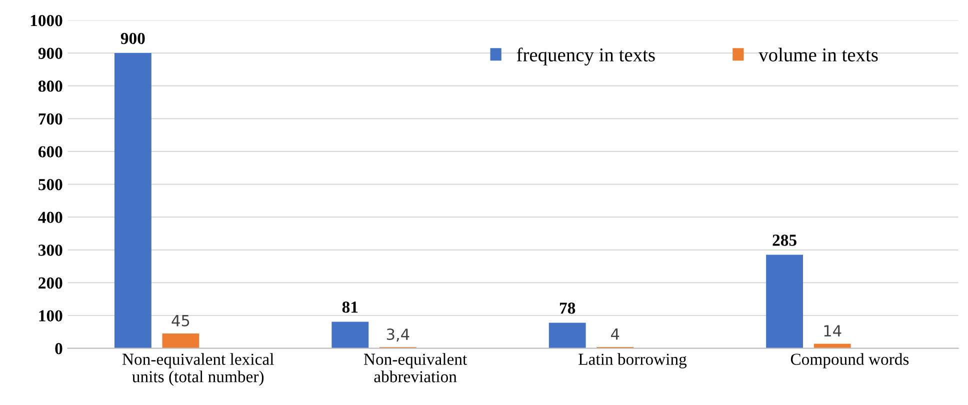 This screenshot has width=968, height=405. I want to click on x-tick-label: Compound words, so click(849, 360).